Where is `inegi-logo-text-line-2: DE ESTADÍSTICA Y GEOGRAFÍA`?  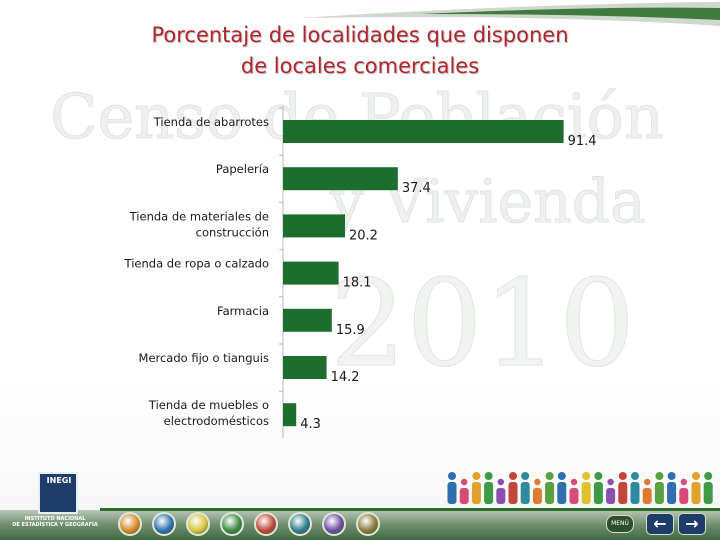 inegi-logo-text-line-2: DE ESTADÍSTICA Y GEOGRAFÍA is located at coordinates (55, 525).